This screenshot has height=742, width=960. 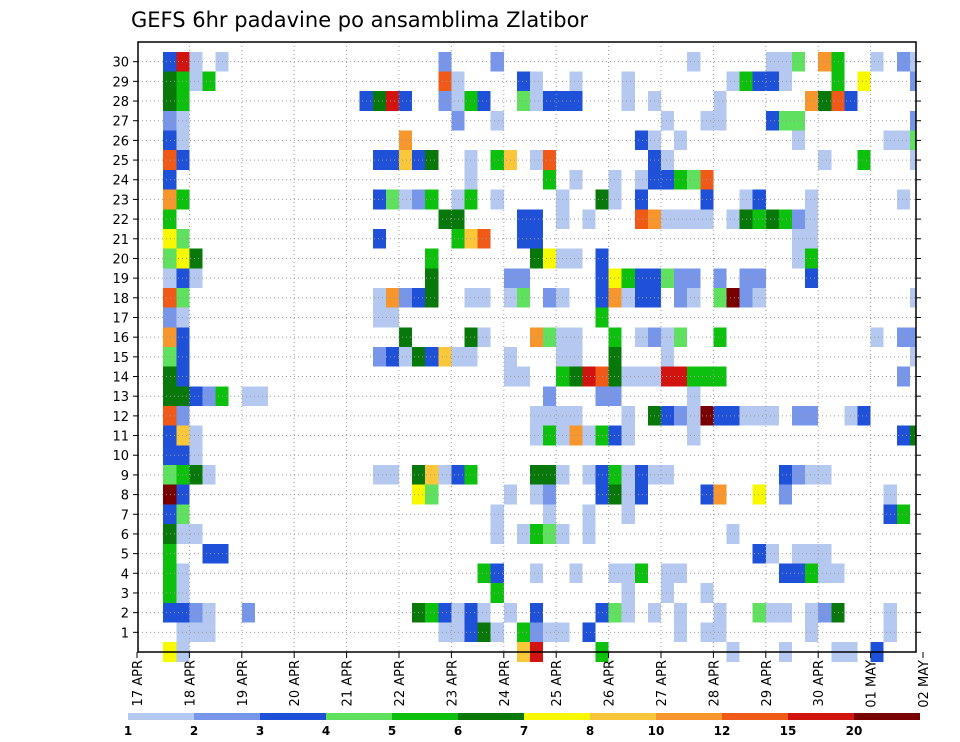 I want to click on legend-label: 1, so click(x=128, y=731).